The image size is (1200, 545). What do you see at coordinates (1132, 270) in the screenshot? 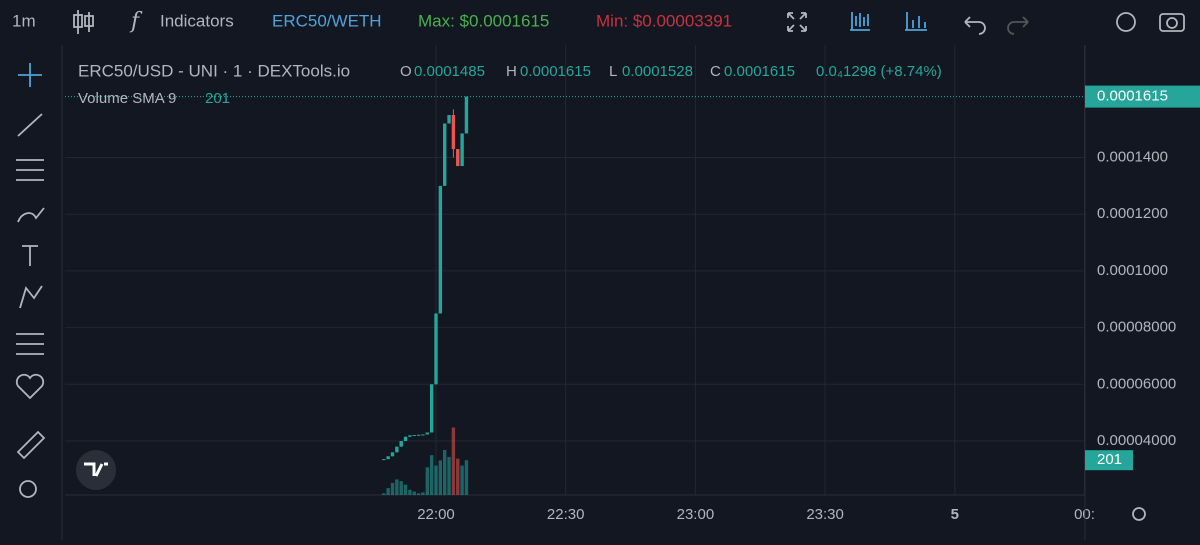
I see `y-tick-label: 0.0001000` at bounding box center [1132, 270].